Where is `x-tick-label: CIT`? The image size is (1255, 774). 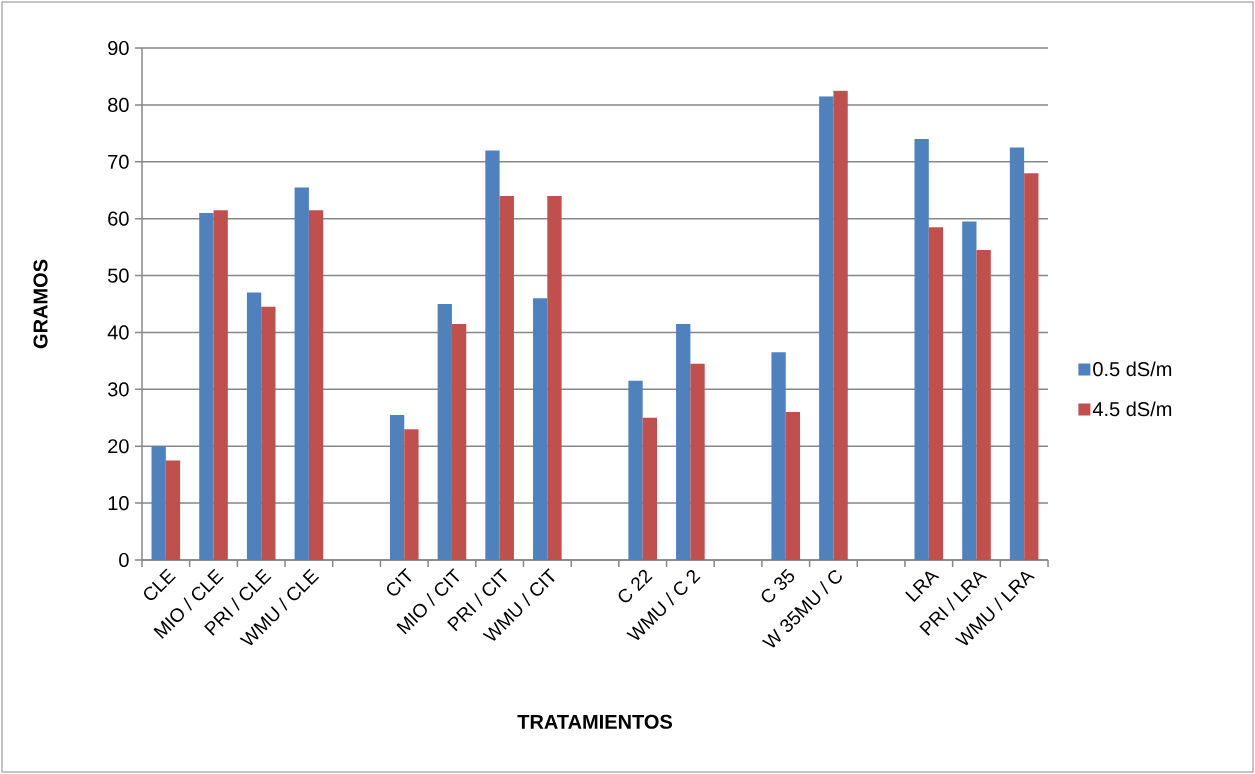 x-tick-label: CIT is located at coordinates (399, 582).